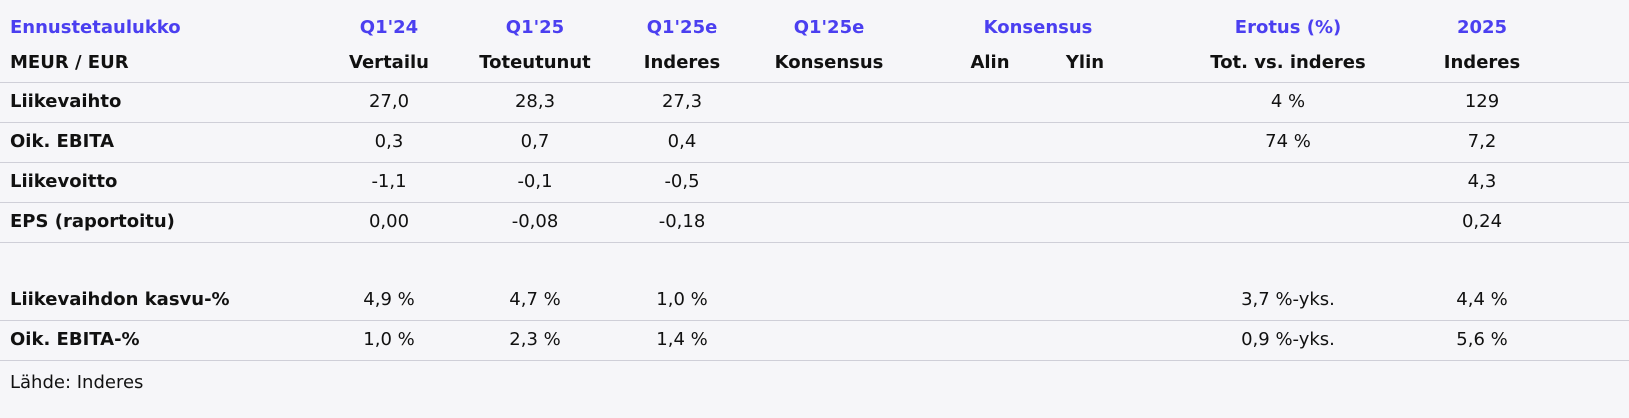 This screenshot has height=418, width=1629. What do you see at coordinates (535, 141) in the screenshot?
I see `value-cell: 0,7` at bounding box center [535, 141].